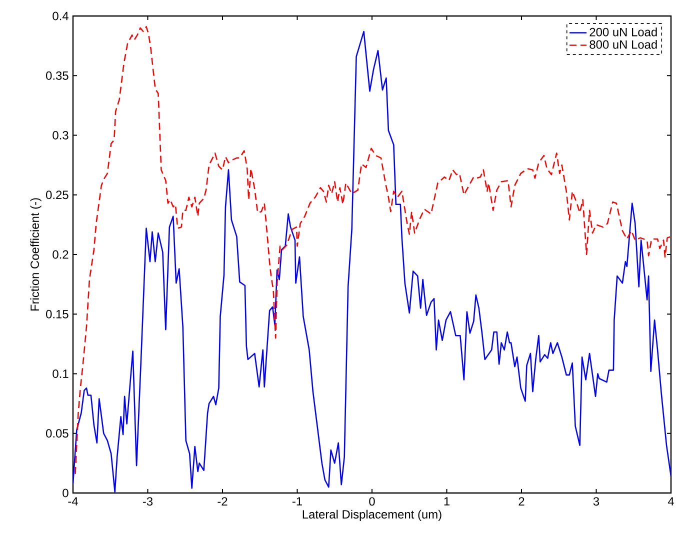 Image resolution: width=684 pixels, height=546 pixels. I want to click on y-tick-label: 0.15, so click(57, 314).